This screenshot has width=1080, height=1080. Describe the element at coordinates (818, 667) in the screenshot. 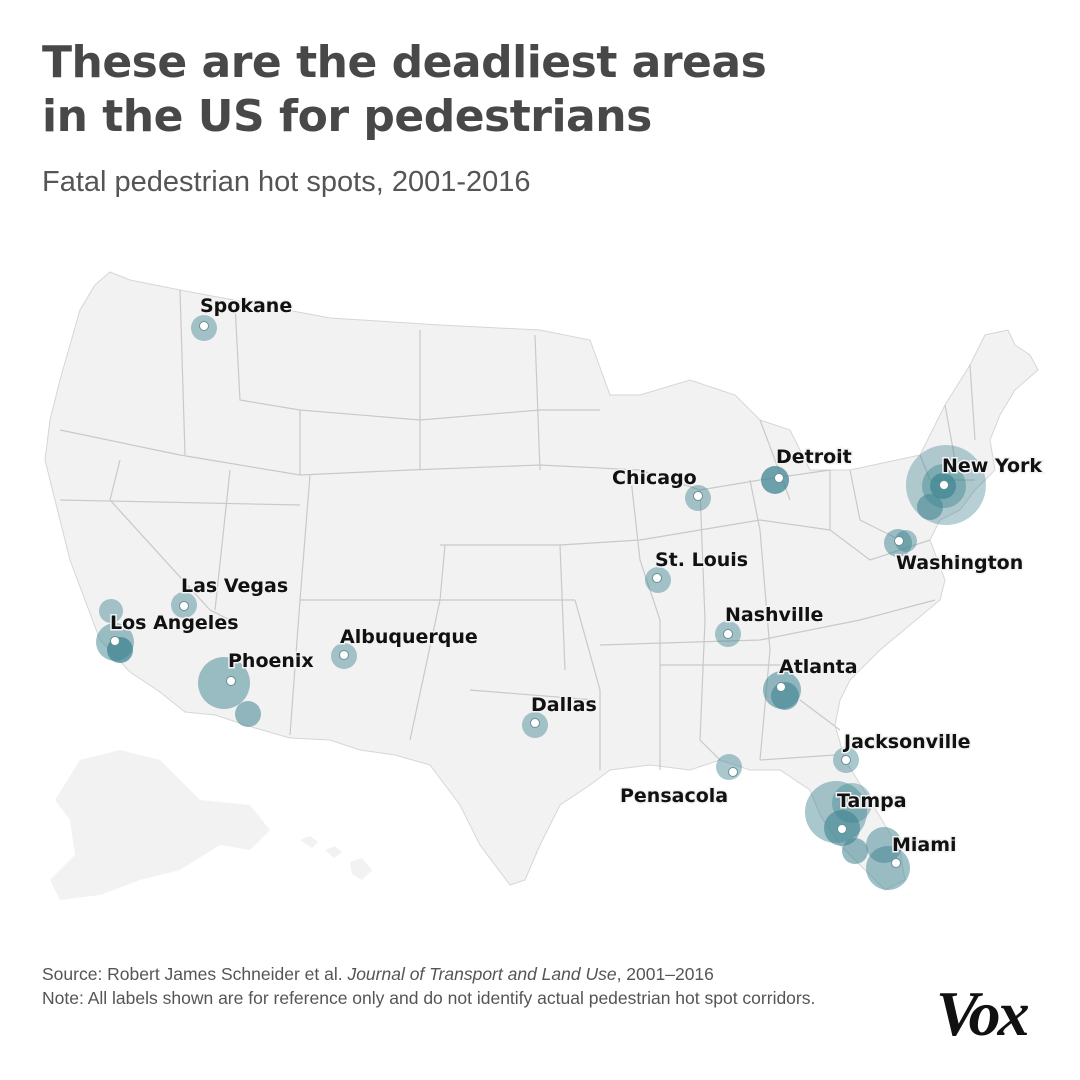

I see `city-label-atlanta: Atlanta` at that location.